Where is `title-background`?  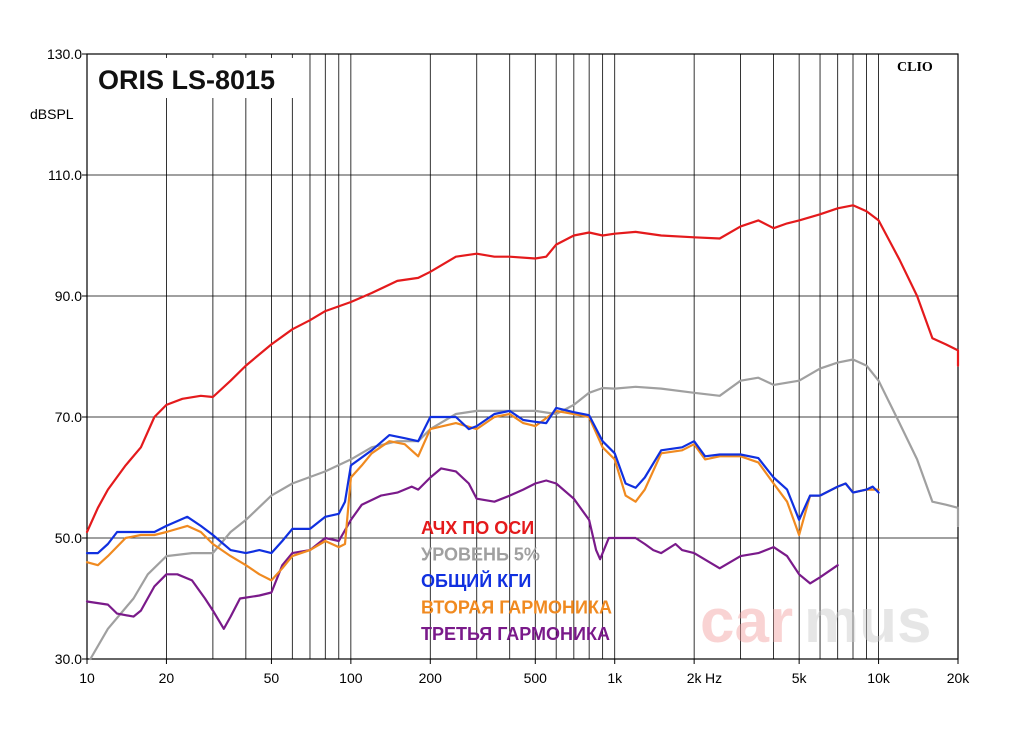
title-background is located at coordinates (197, 78).